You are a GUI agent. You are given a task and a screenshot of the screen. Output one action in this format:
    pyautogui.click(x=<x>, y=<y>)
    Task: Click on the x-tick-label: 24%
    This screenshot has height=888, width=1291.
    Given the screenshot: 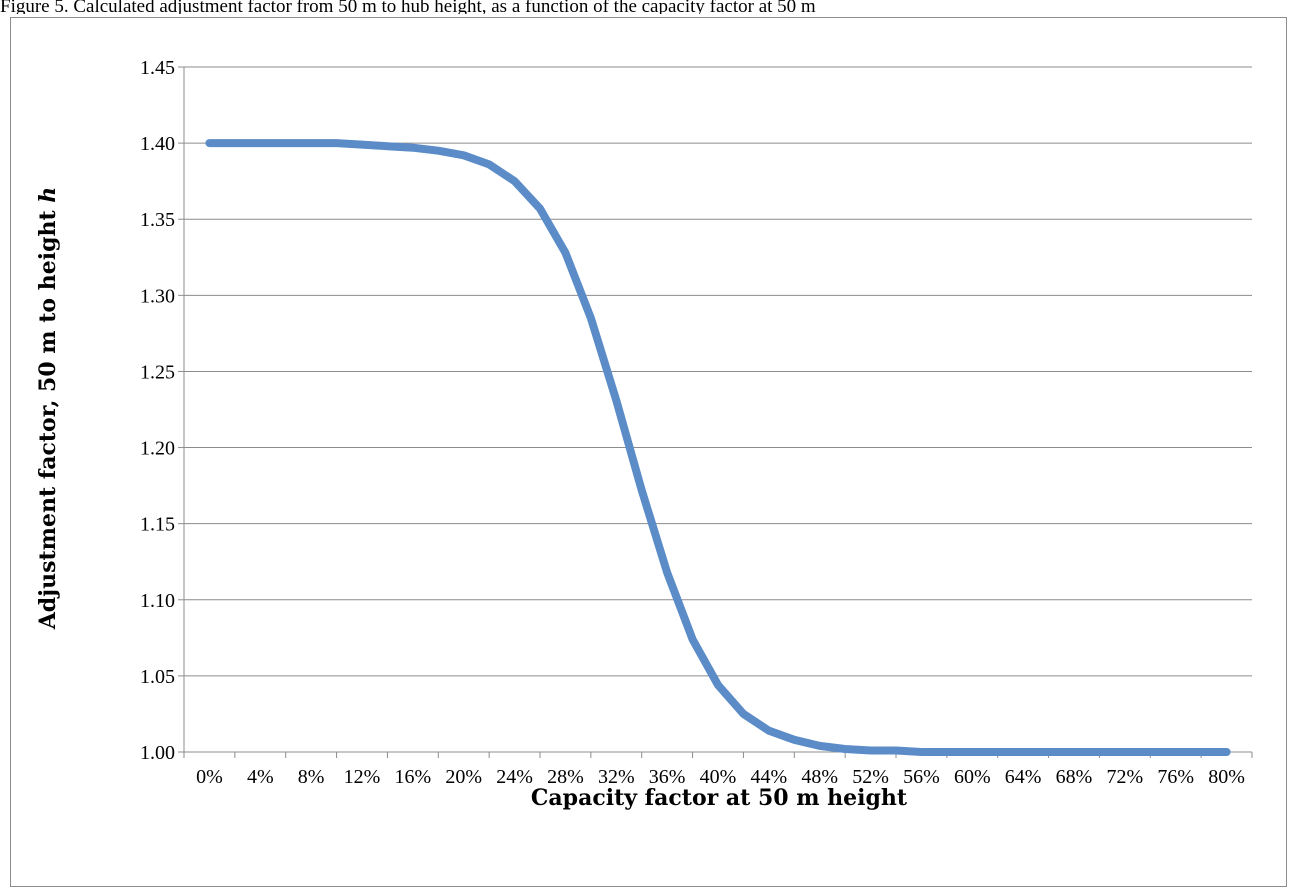 What is the action you would take?
    pyautogui.click(x=514, y=777)
    